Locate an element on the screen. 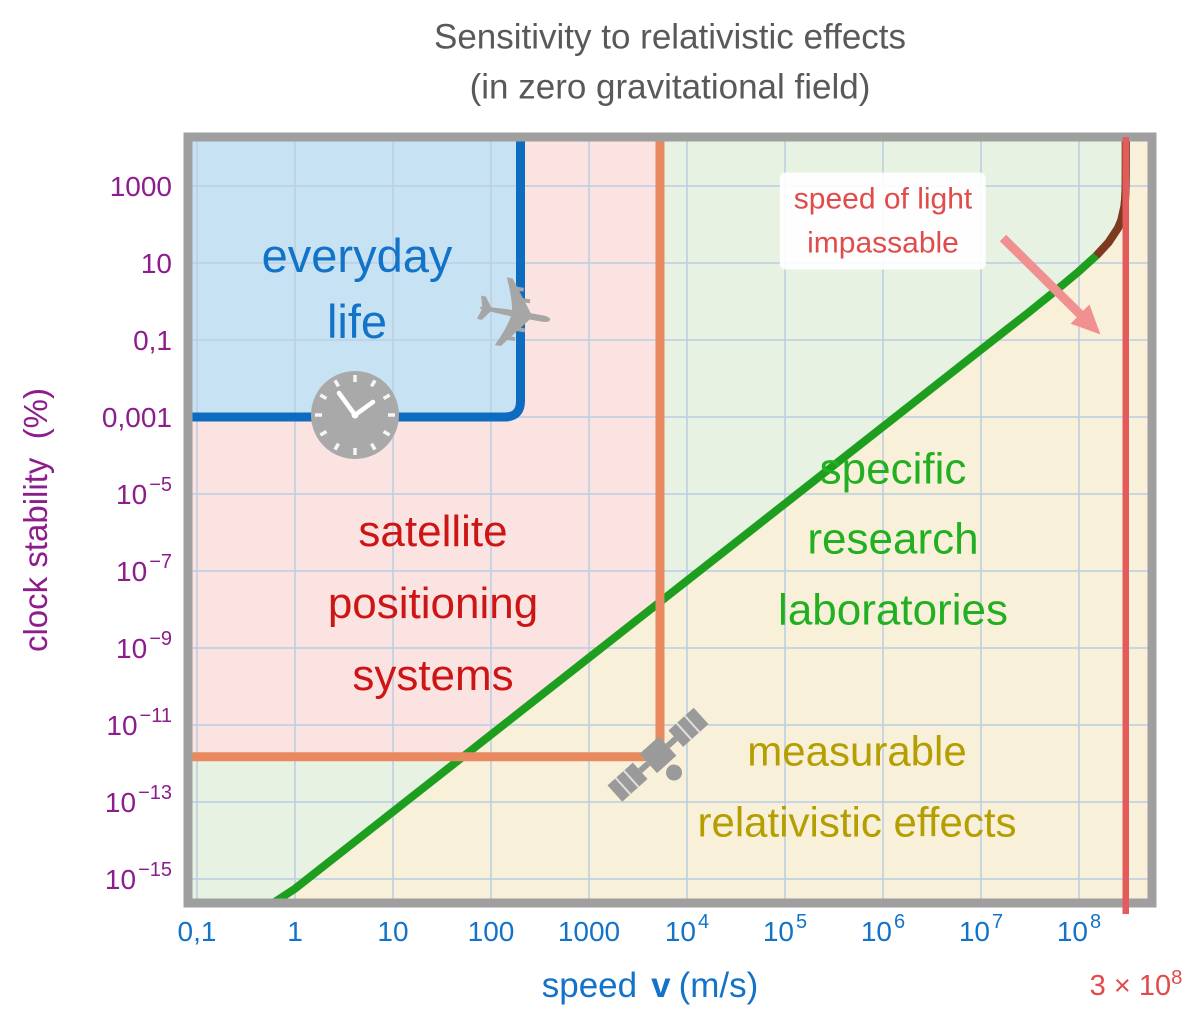 Image resolution: width=1200 pixels, height=1024 pixels. speed-of-light-value: 3 × 10⁸ is located at coordinates (1136, 985).